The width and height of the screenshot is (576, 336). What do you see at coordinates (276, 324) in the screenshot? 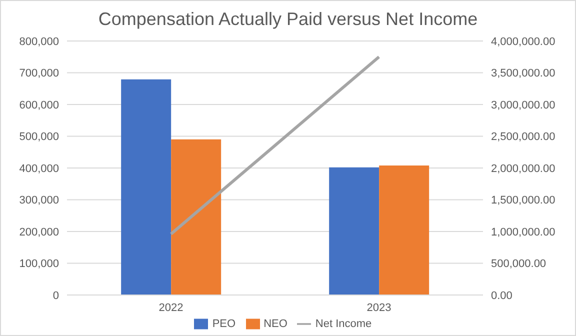
I see `legend-label: NEO` at bounding box center [276, 324].